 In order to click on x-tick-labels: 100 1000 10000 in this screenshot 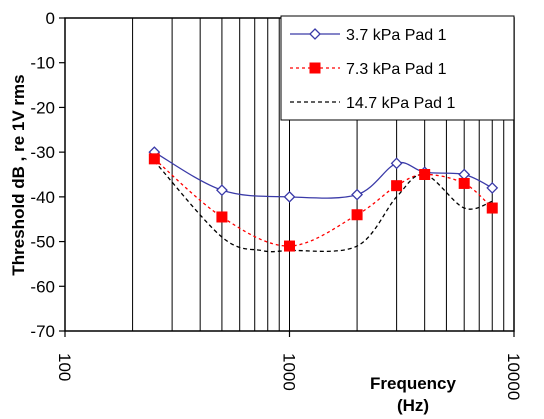, I will do `click(289, 376)`.